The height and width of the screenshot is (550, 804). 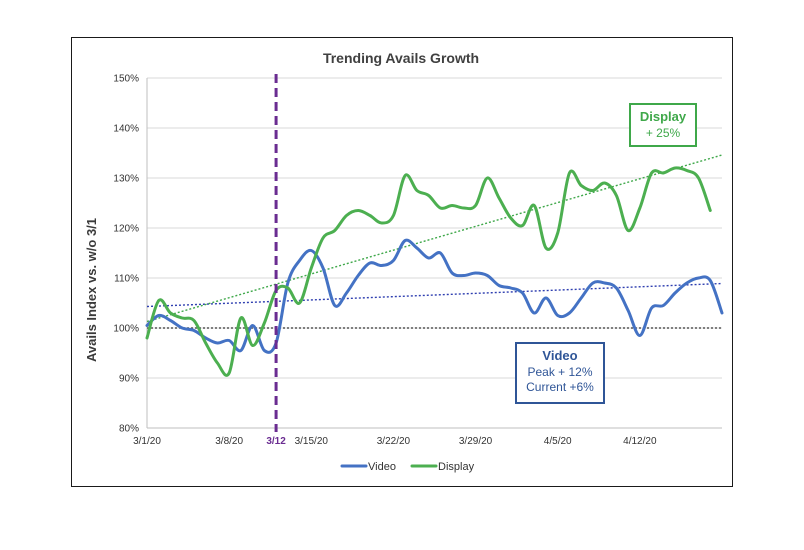 What do you see at coordinates (91, 290) in the screenshot?
I see `y-axis-label: Avails Index vs. w/o 3/1` at bounding box center [91, 290].